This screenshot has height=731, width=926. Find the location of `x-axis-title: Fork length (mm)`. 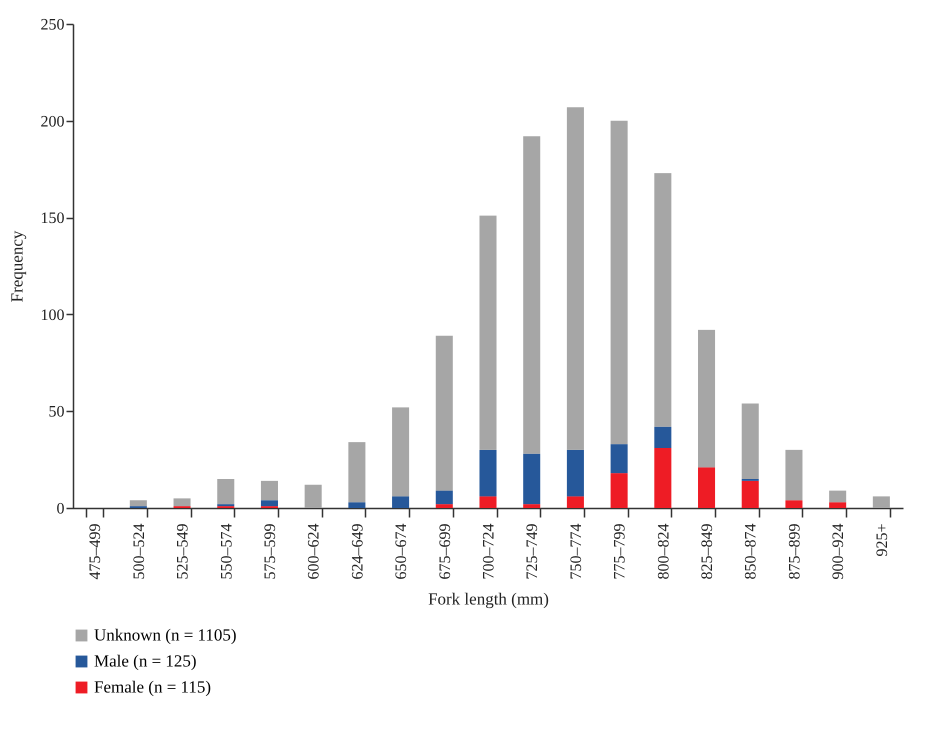

x-axis-title: Fork length (mm) is located at coordinates (488, 599).